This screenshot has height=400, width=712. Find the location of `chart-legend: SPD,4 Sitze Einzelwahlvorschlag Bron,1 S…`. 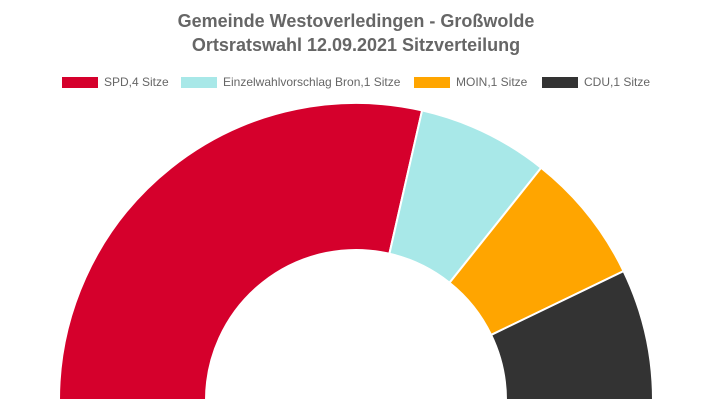

chart-legend: SPD,4 Sitze Einzelwahlvorschlag Bron,1 S… is located at coordinates (356, 83).